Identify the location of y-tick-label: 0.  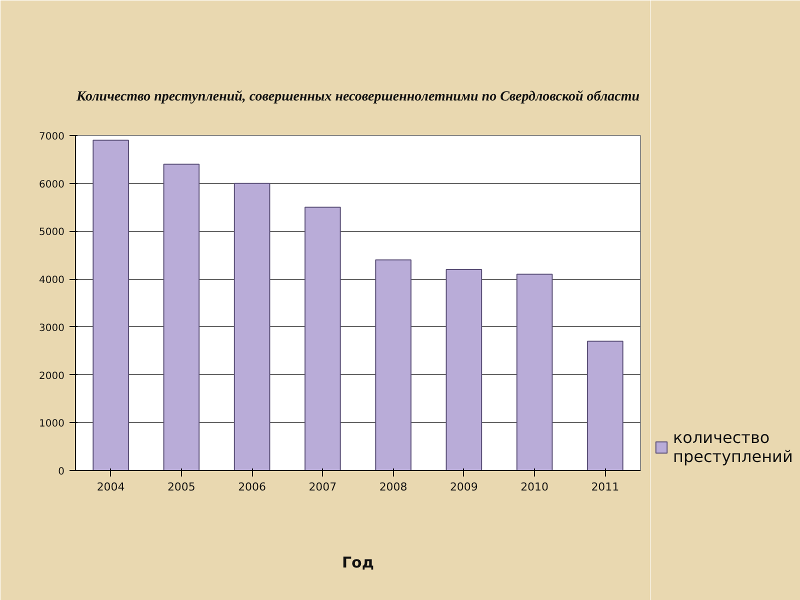
(61, 472).